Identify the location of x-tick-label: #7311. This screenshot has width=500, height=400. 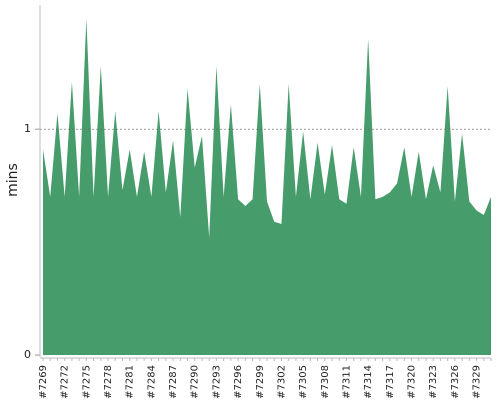
(346, 382).